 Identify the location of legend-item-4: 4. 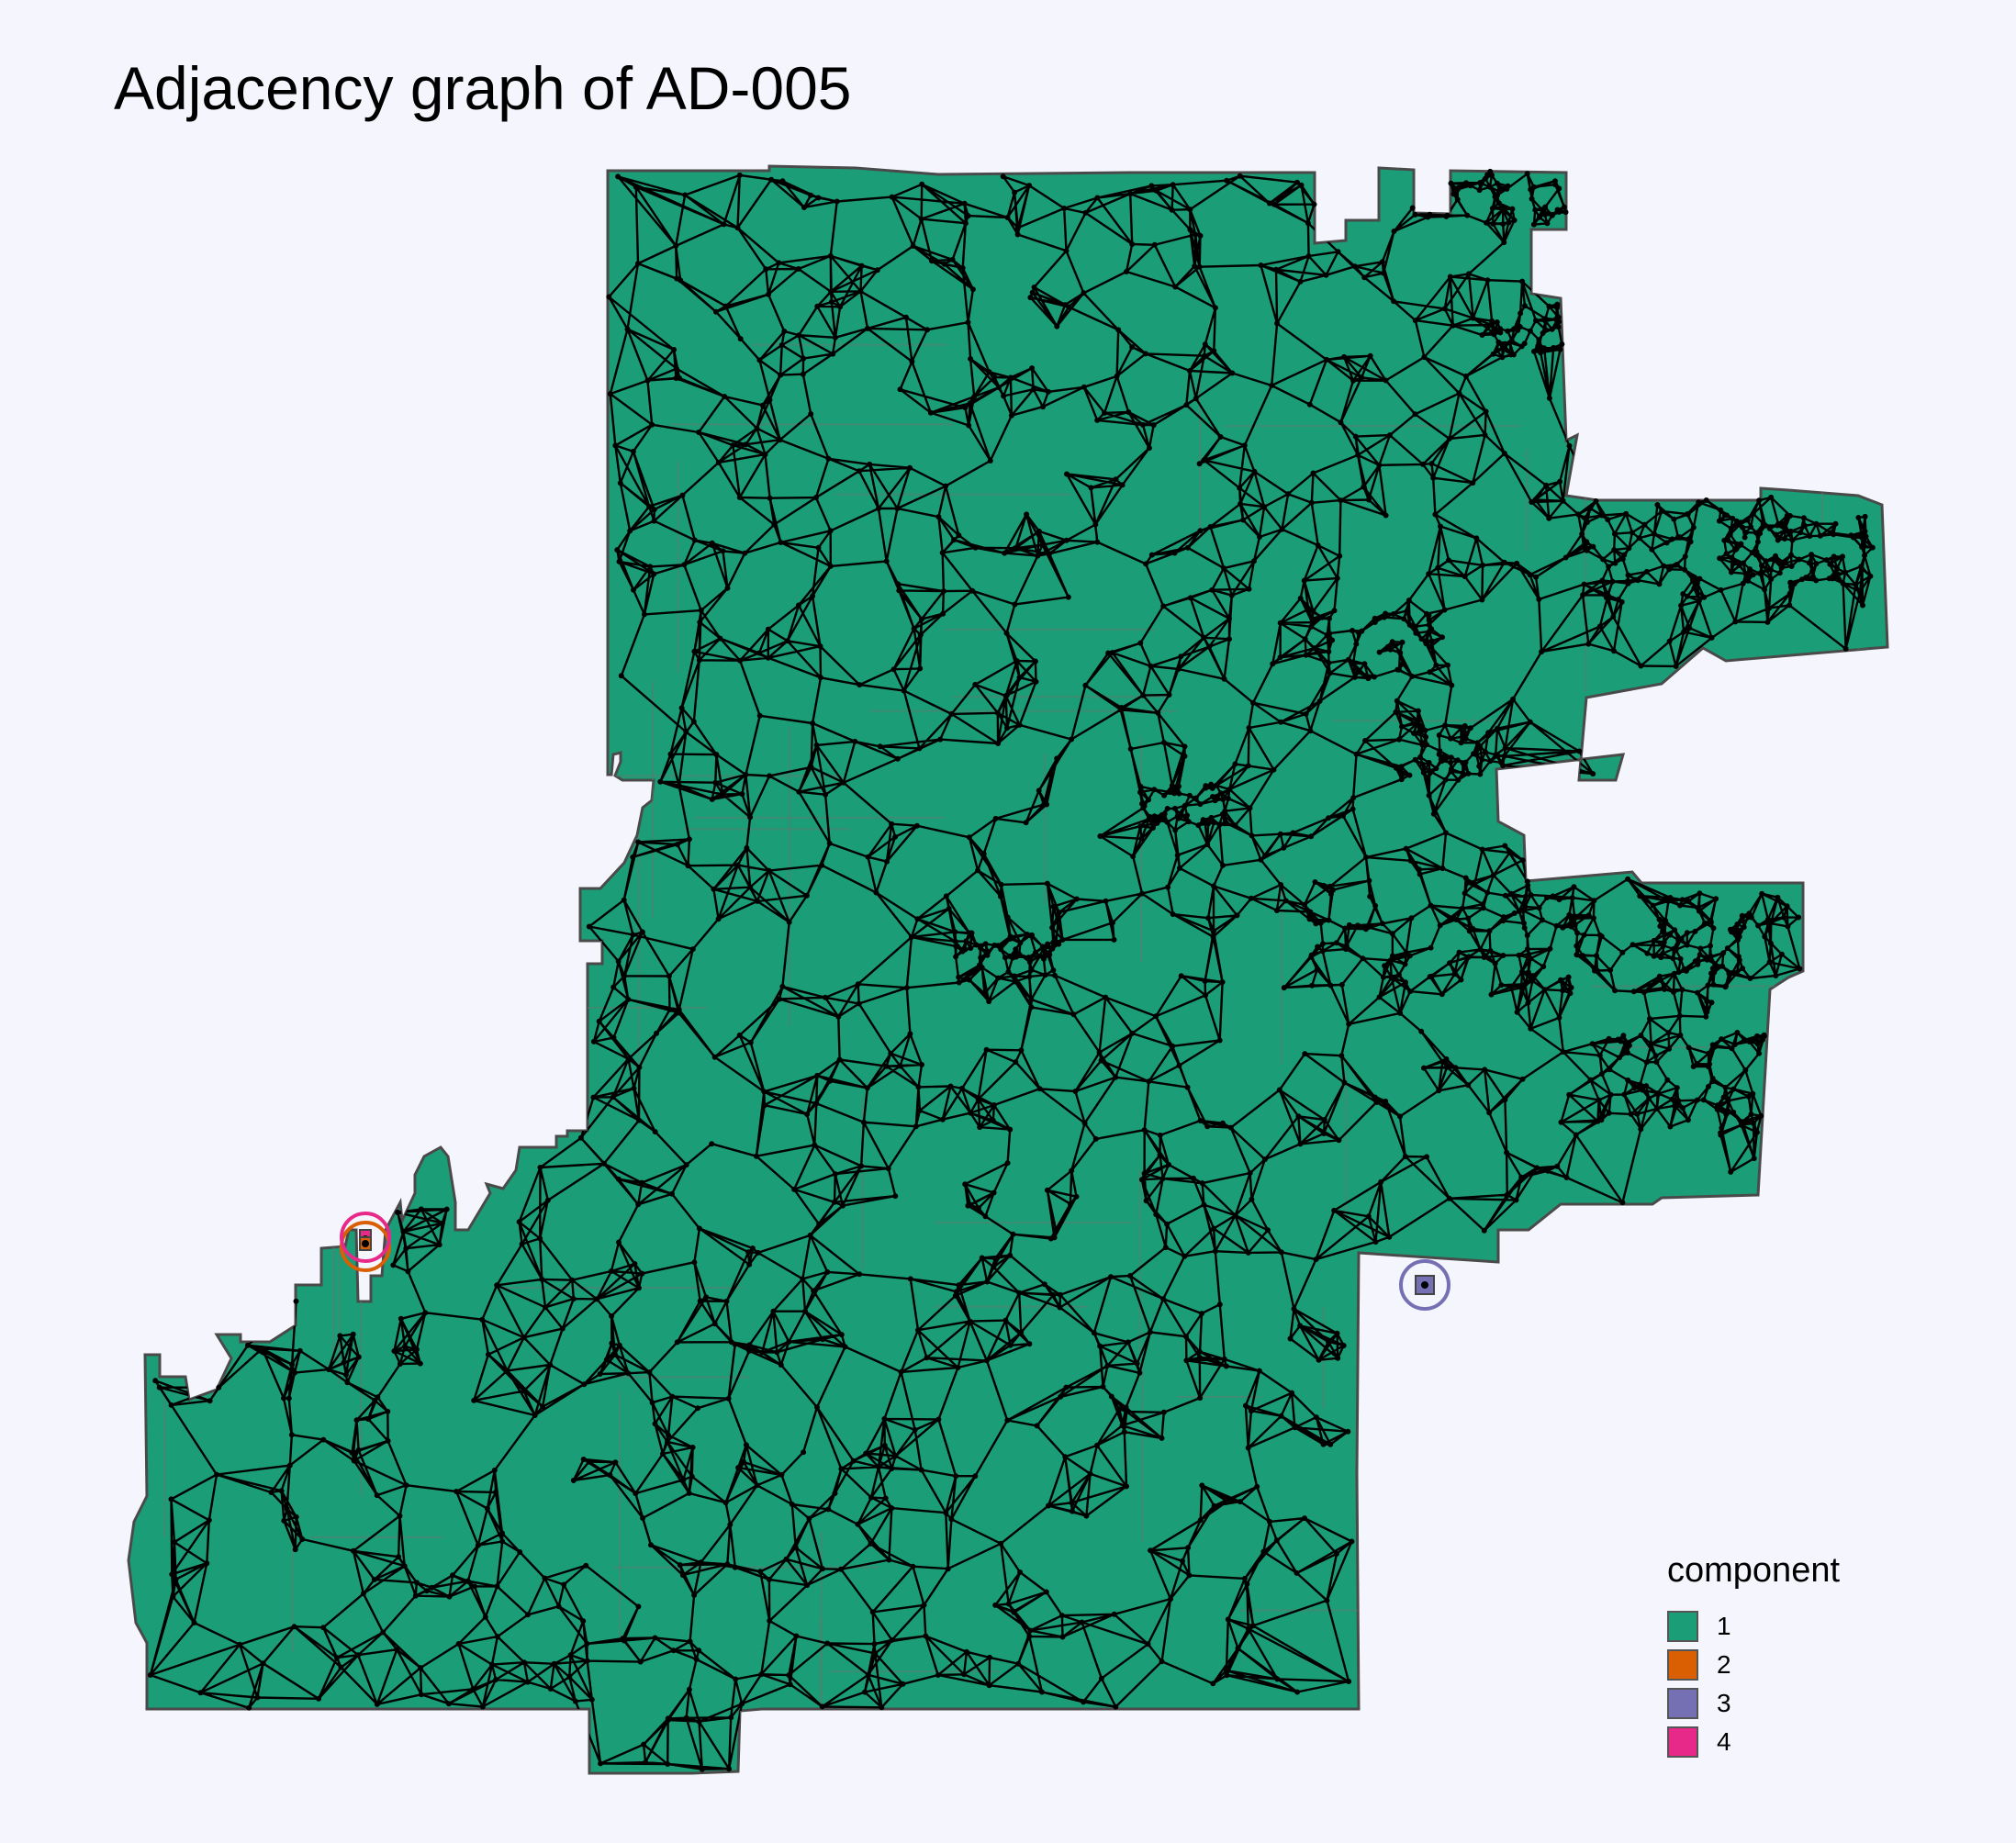
(1753, 1742).